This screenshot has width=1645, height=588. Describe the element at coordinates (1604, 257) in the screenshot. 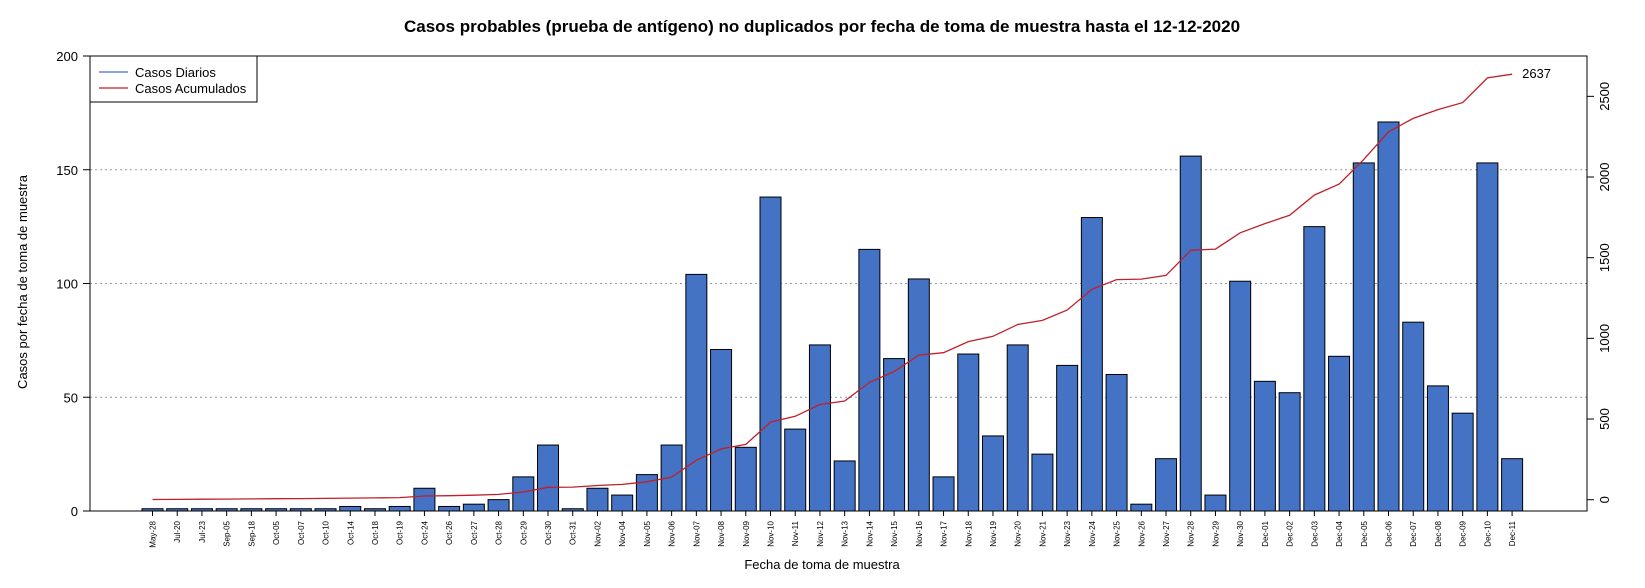

I see `y2-tick-label: 1500` at that location.